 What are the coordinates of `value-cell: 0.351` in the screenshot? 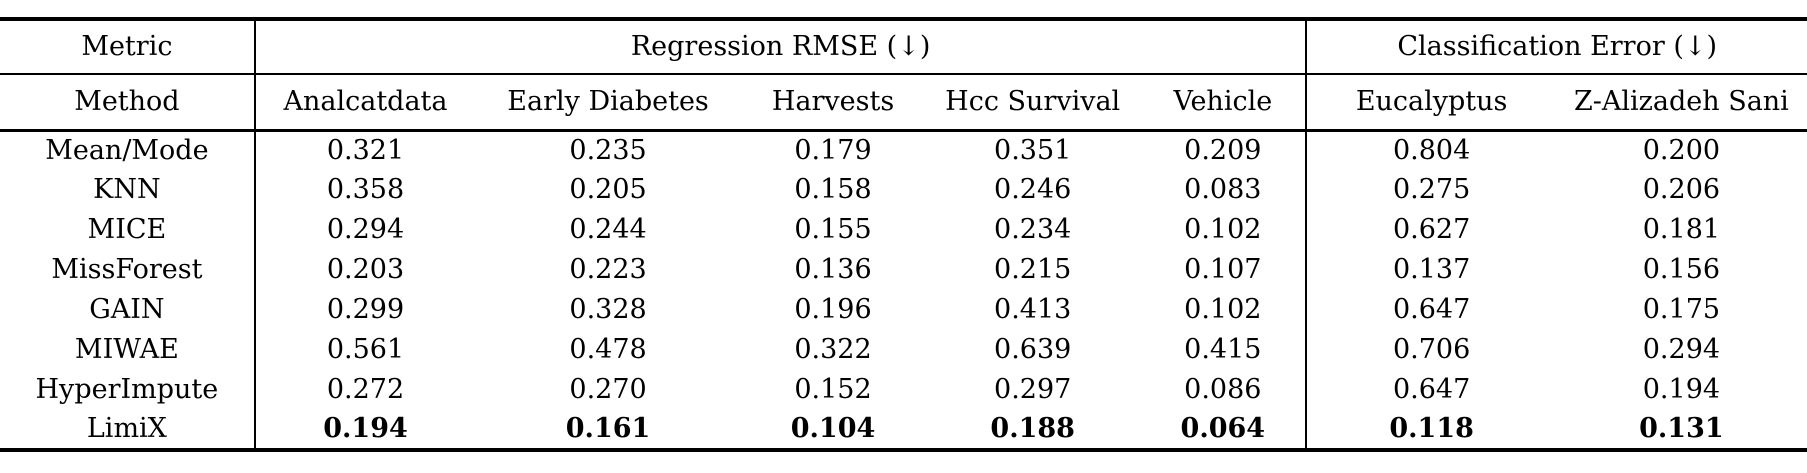 It's located at (1033, 150).